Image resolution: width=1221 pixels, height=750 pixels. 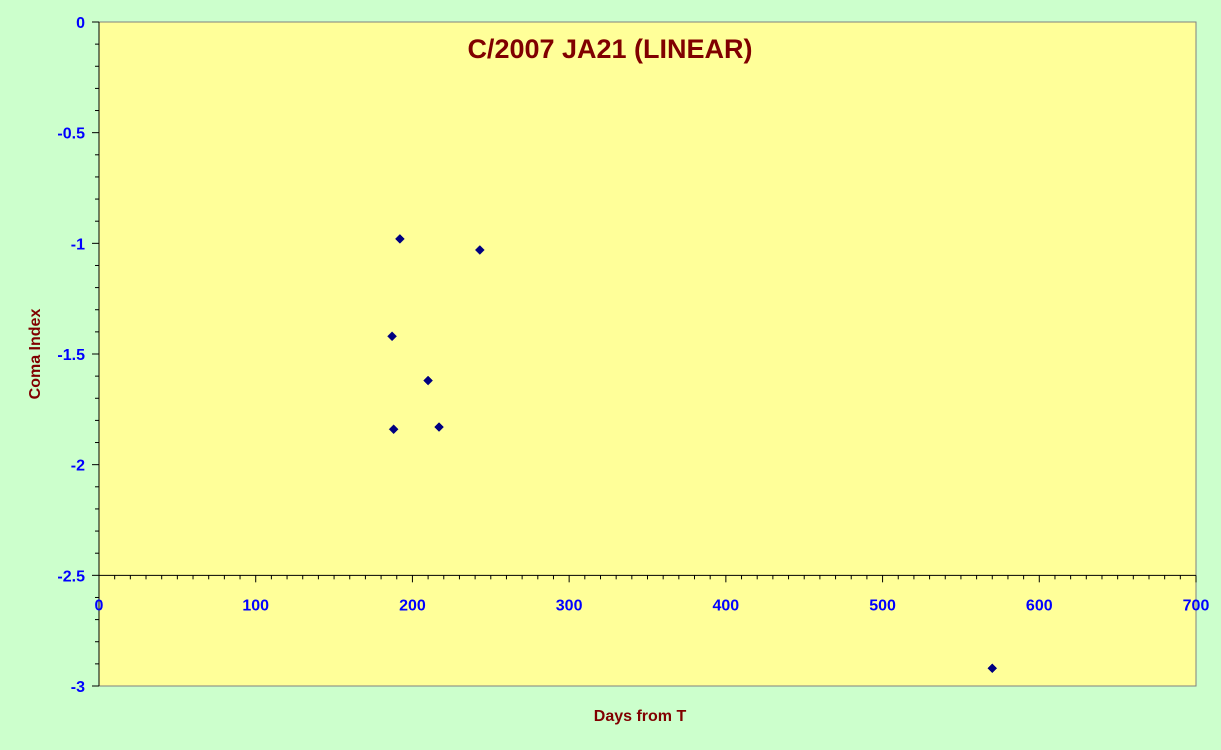 I want to click on y-tick-label: -2.5, so click(x=71, y=576).